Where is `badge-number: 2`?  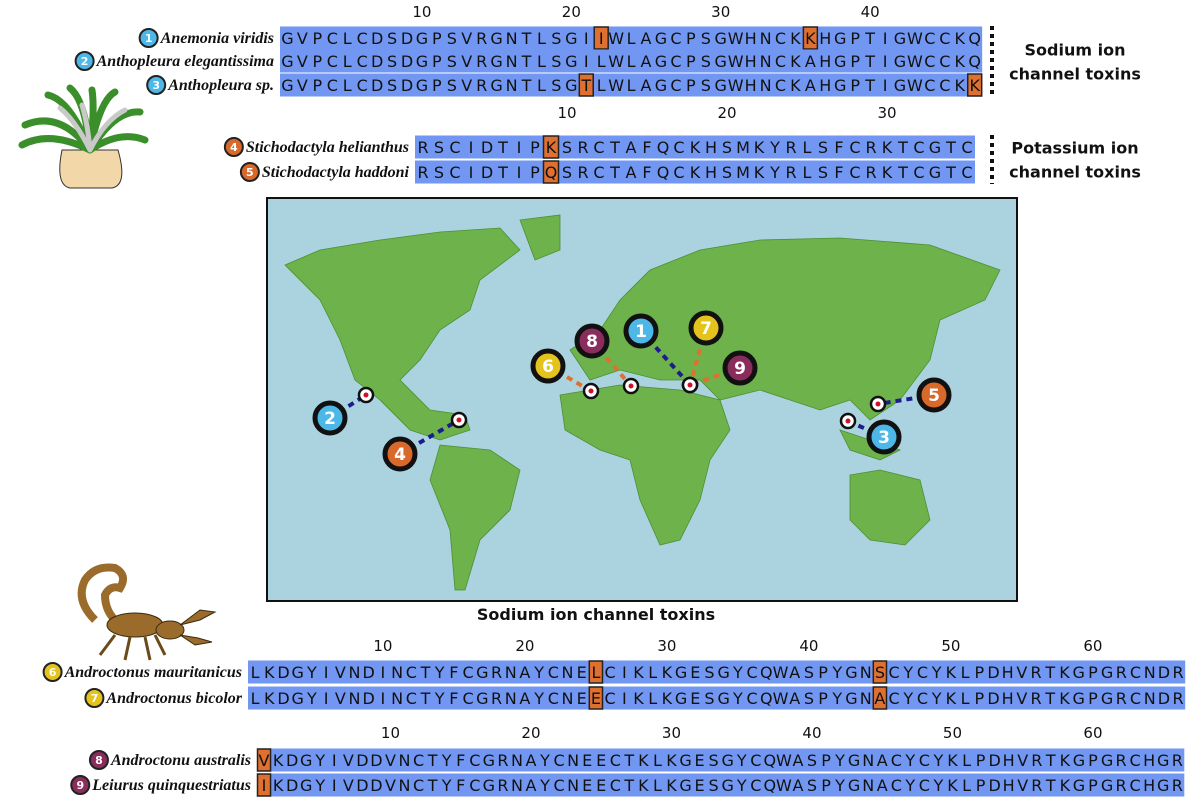
badge-number: 2 is located at coordinates (85, 61).